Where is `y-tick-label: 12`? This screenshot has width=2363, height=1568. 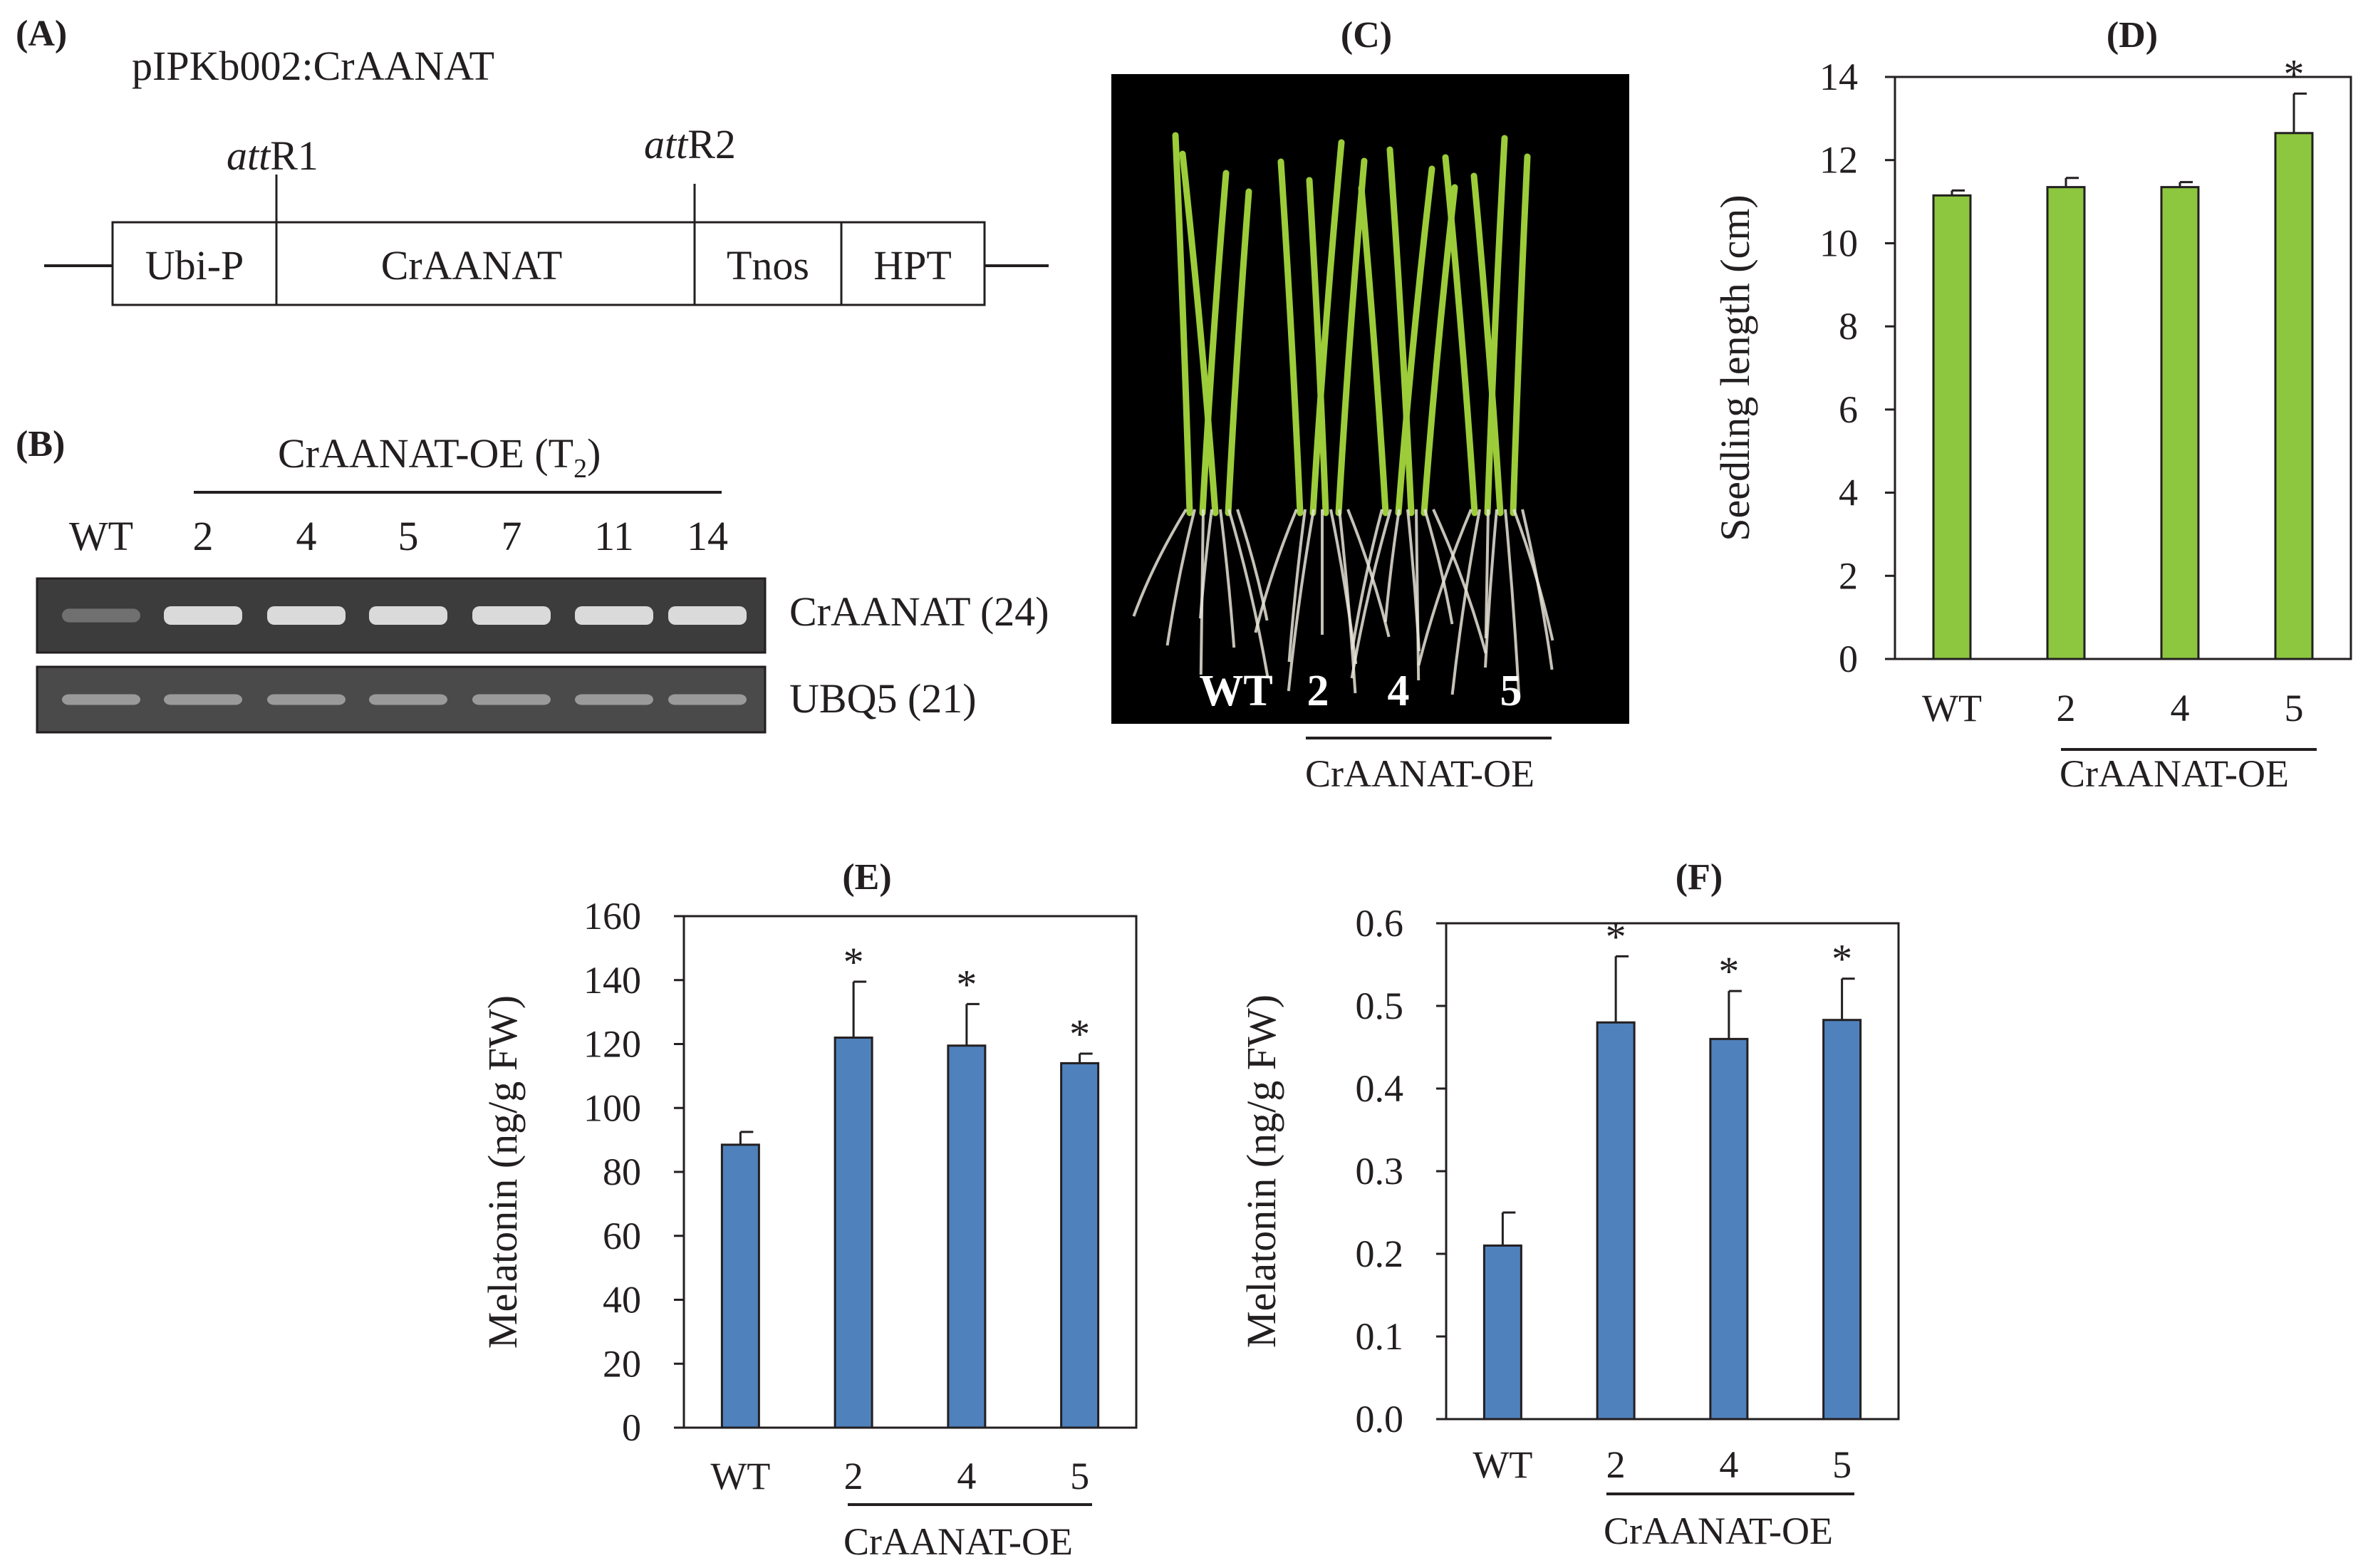 y-tick-label: 12 is located at coordinates (1838, 160).